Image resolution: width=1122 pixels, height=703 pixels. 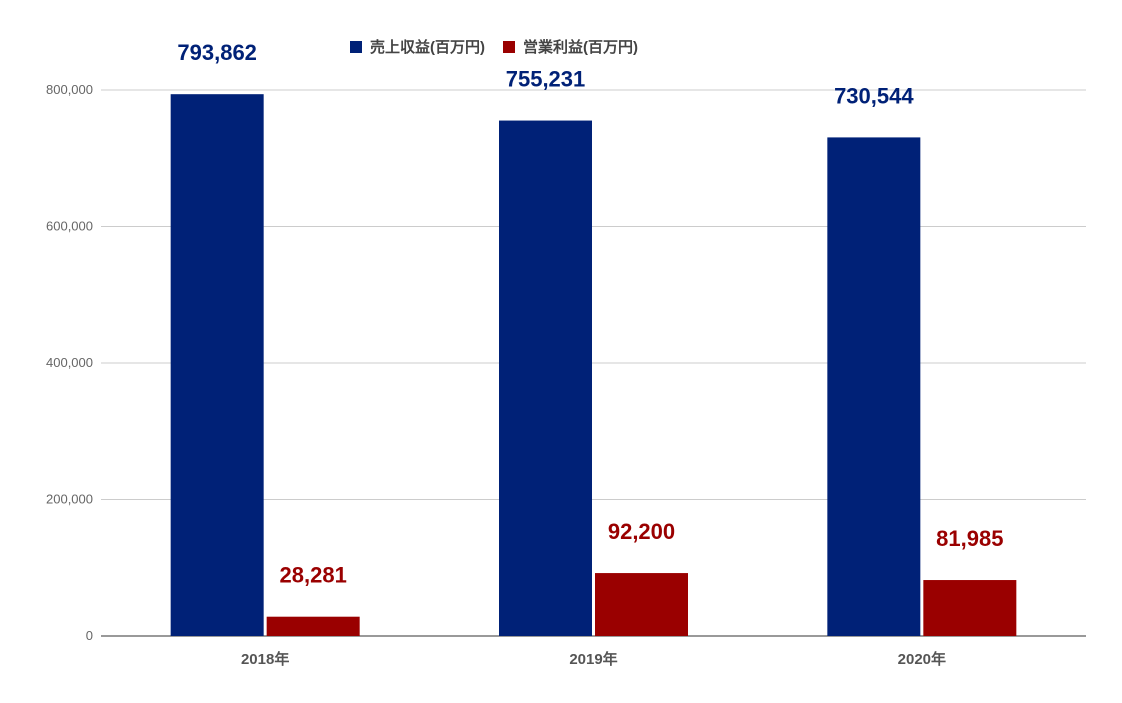 I want to click on x-category-label: 2020年, so click(x=922, y=659).